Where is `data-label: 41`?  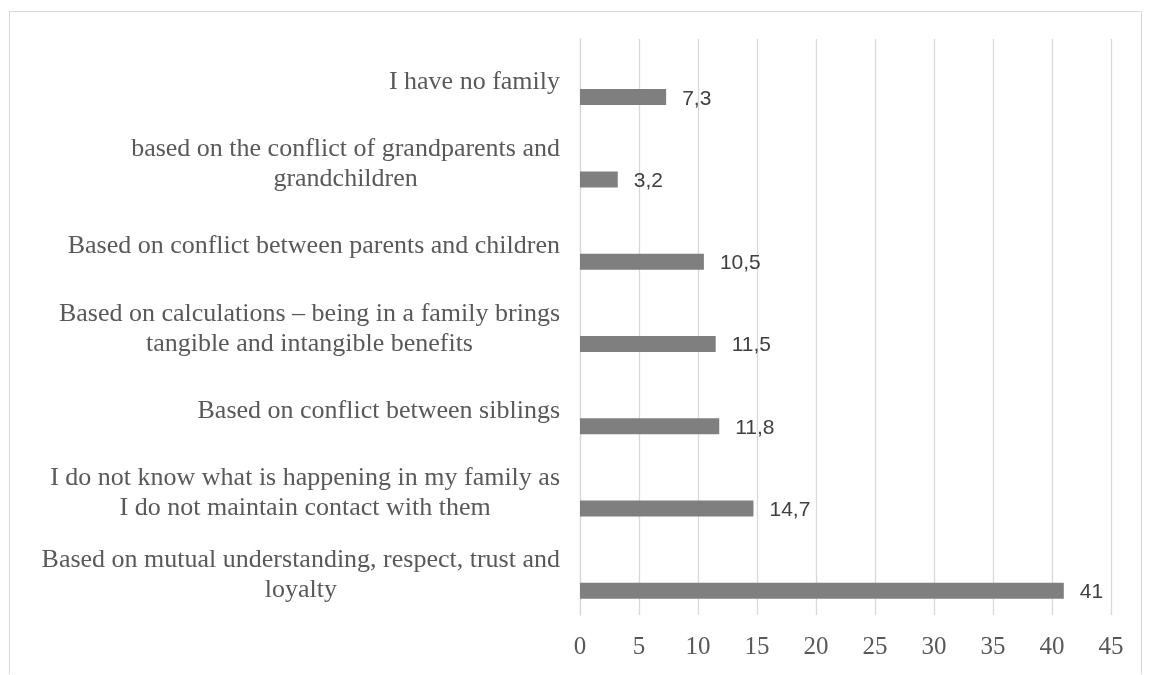 data-label: 41 is located at coordinates (1091, 591).